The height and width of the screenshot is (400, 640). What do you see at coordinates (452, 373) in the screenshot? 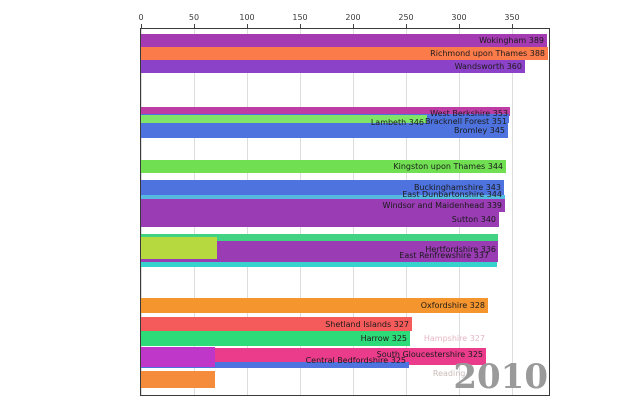
I see `ghost-label-reading: Reading 3` at bounding box center [452, 373].